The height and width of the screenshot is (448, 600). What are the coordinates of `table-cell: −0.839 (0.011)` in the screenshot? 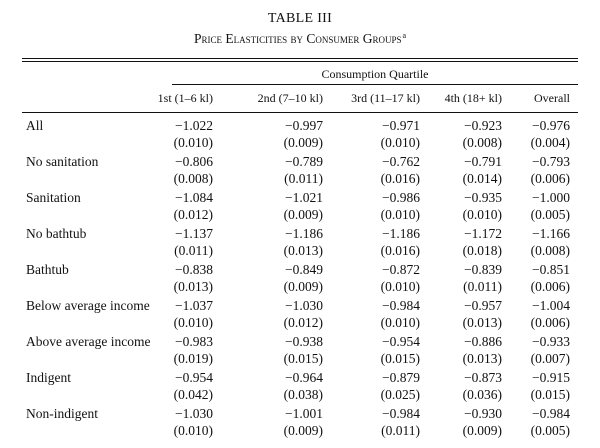 It's located at (482, 278).